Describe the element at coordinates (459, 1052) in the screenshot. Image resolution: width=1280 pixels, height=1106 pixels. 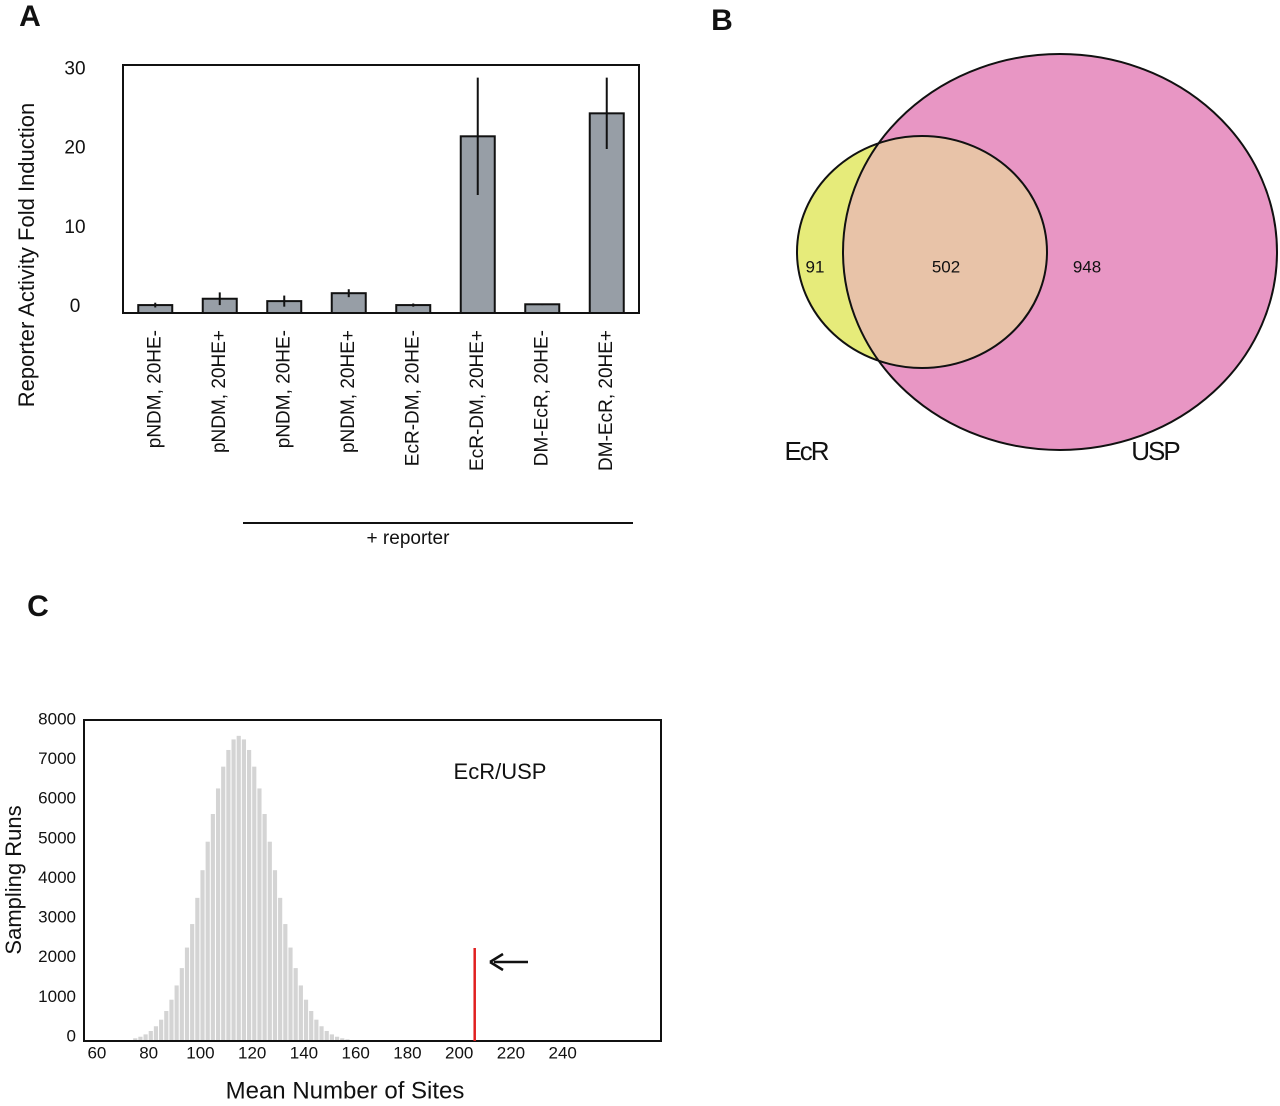
I see `x-tick-label: 200` at that location.